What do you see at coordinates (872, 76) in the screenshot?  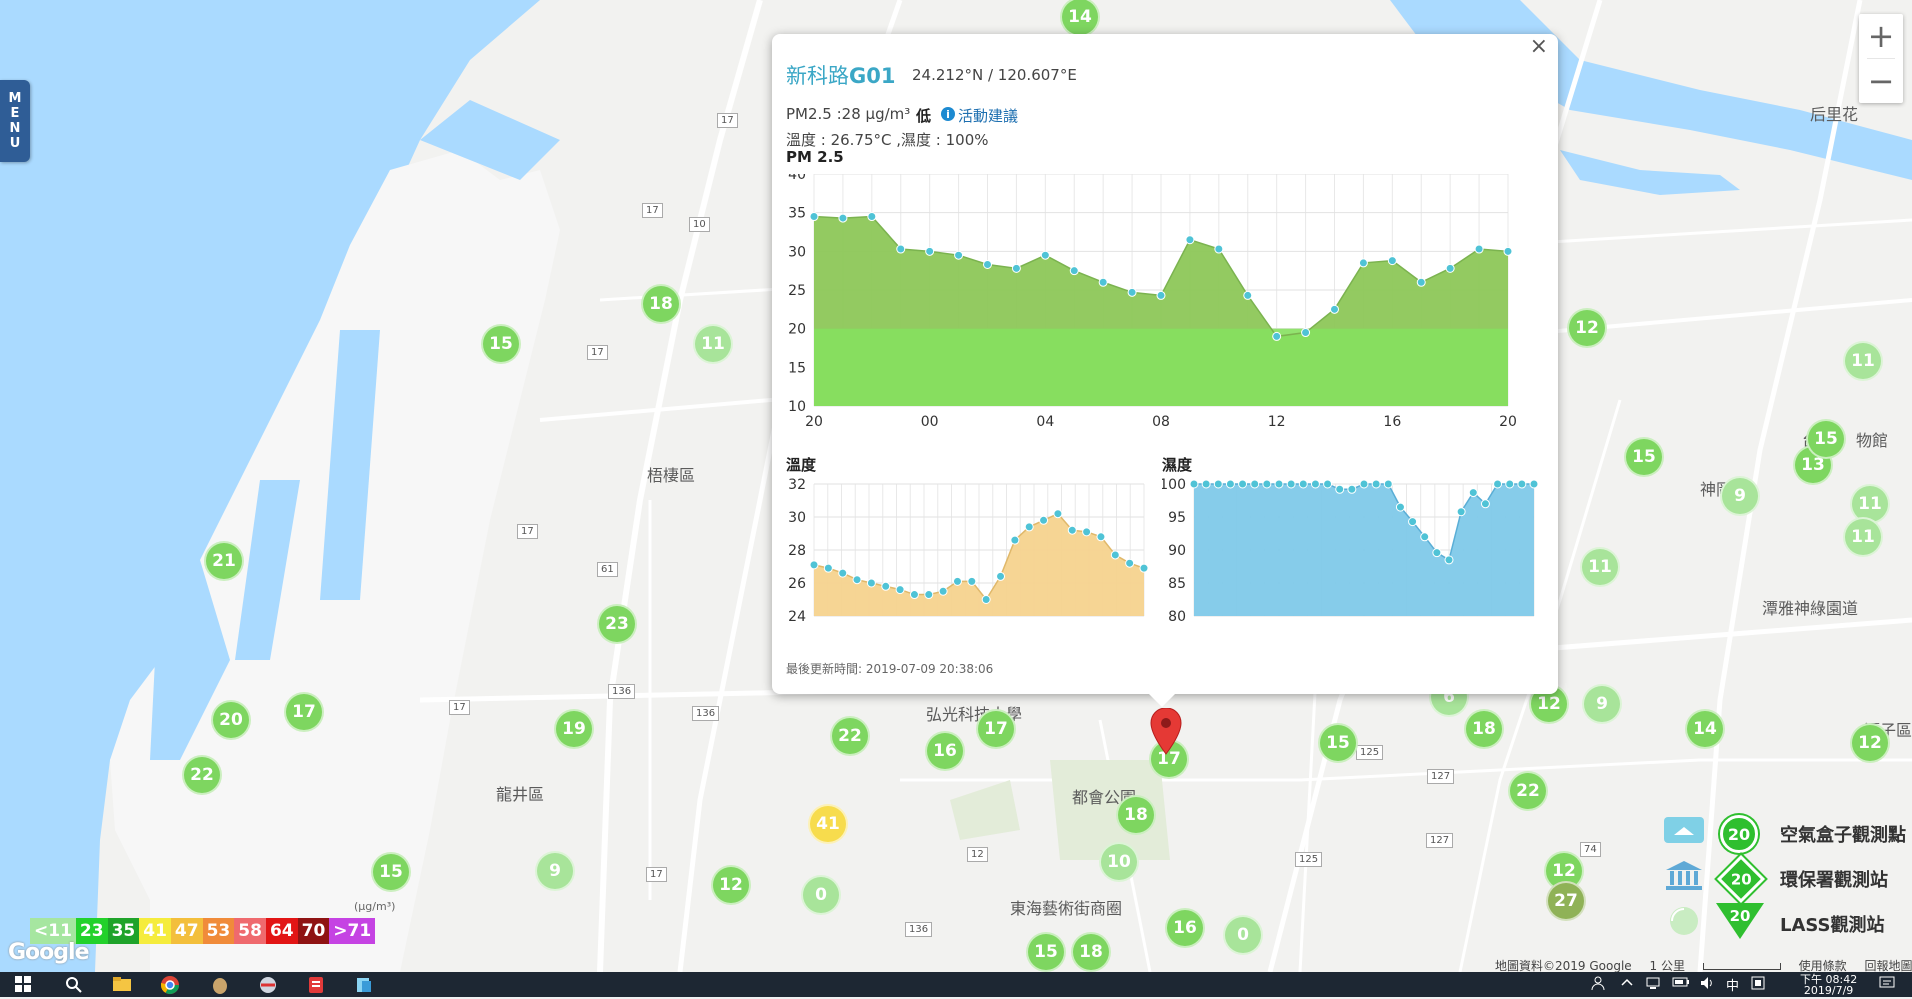 I see `station-id: G01` at bounding box center [872, 76].